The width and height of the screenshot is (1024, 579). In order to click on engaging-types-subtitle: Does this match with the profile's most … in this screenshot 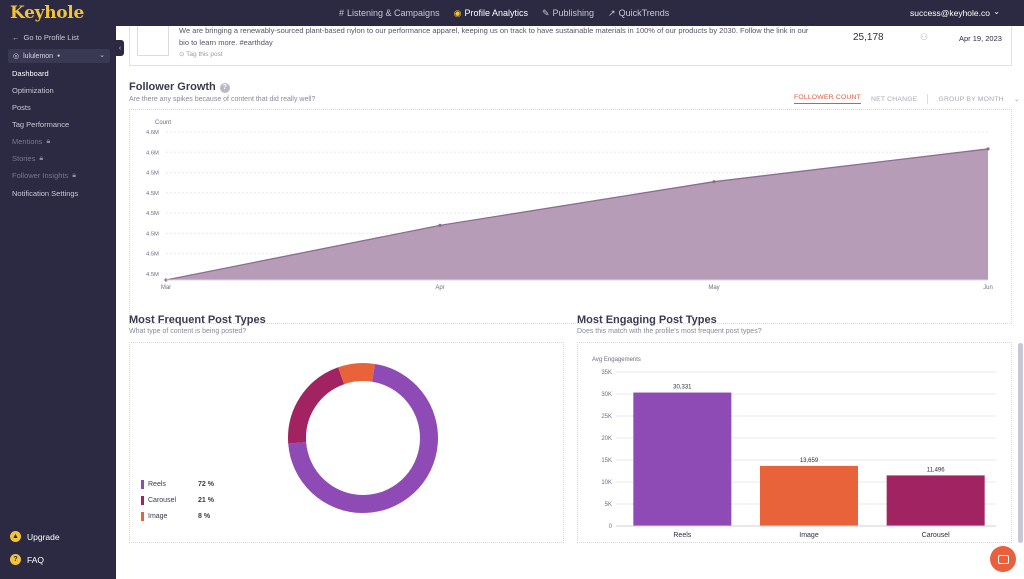, I will do `click(669, 331)`.